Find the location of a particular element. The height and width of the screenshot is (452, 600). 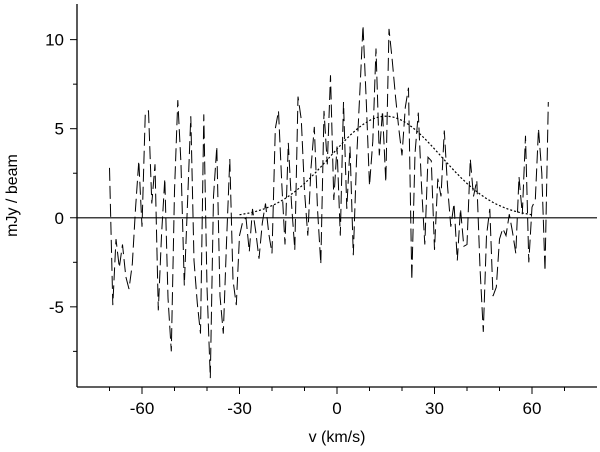

y-tick-label: -5 is located at coordinates (56, 307).